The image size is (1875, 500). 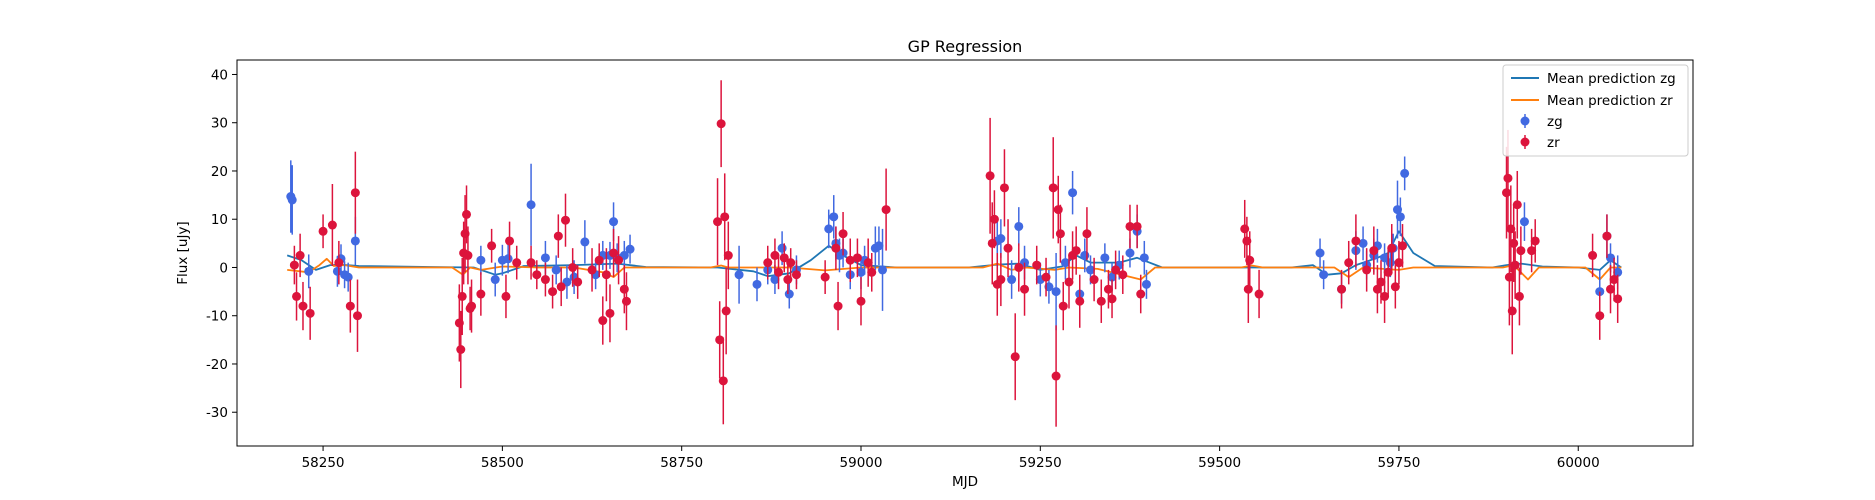 What do you see at coordinates (1578, 463) in the screenshot?
I see `x-tick-label: 60000` at bounding box center [1578, 463].